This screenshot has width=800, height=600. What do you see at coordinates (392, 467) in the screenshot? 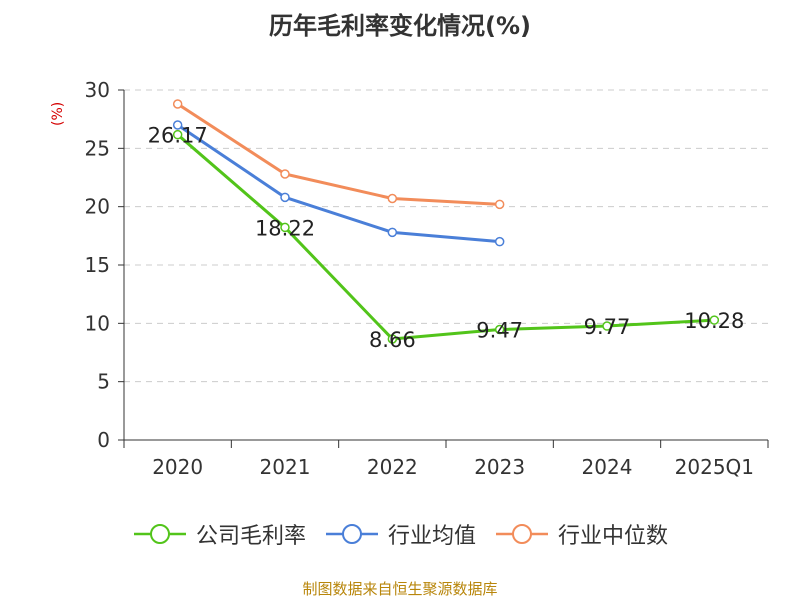
I see `x-tick-label: 2022` at bounding box center [392, 467].